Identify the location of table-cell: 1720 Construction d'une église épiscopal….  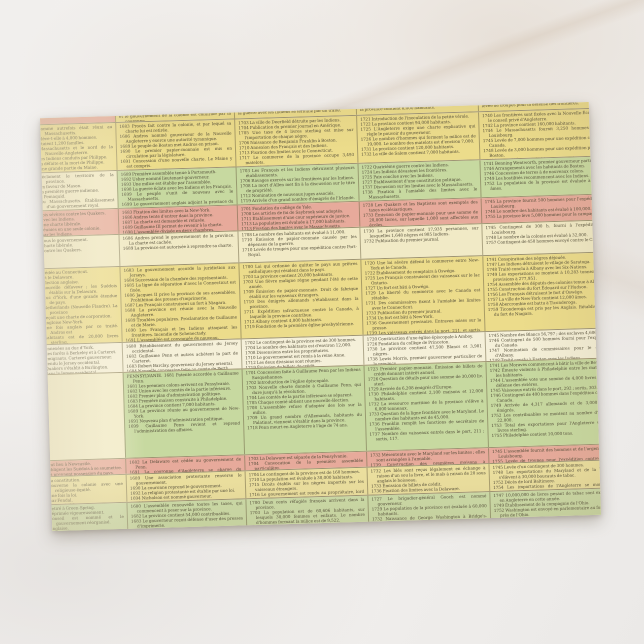
(424, 348).